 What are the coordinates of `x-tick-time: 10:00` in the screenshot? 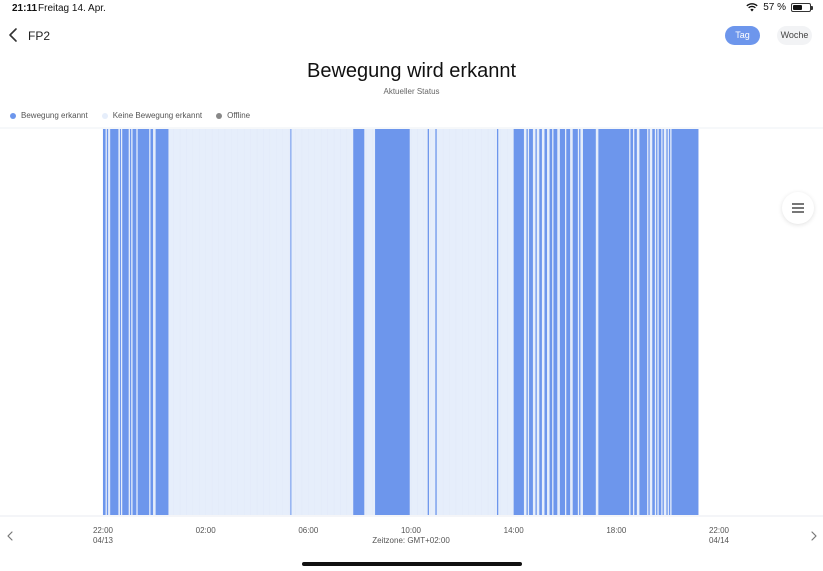 It's located at (411, 530).